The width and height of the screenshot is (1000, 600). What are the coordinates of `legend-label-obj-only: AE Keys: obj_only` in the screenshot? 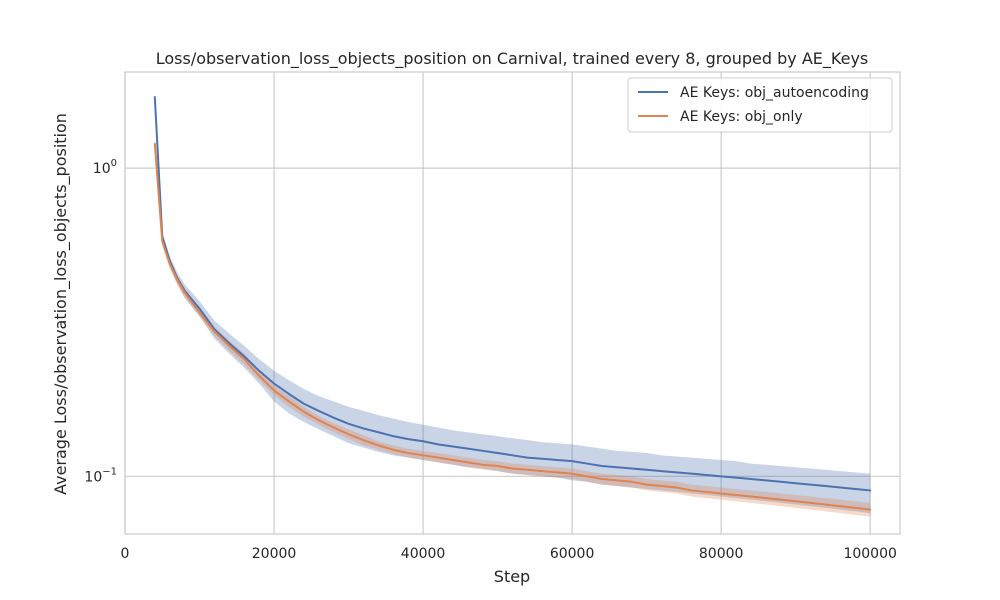 It's located at (741, 117).